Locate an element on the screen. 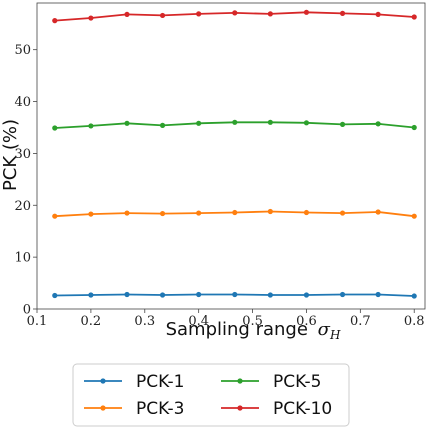 This screenshot has width=428, height=428. x-axis-ticks: 0.1 0.2 0.3 0.4 0.5 0.6 0.7 0.8 is located at coordinates (226, 319).